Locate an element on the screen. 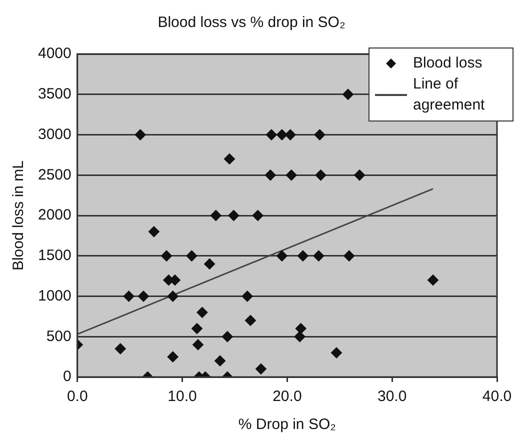 The height and width of the screenshot is (442, 519). x-tick-label: 10.0 is located at coordinates (182, 397).